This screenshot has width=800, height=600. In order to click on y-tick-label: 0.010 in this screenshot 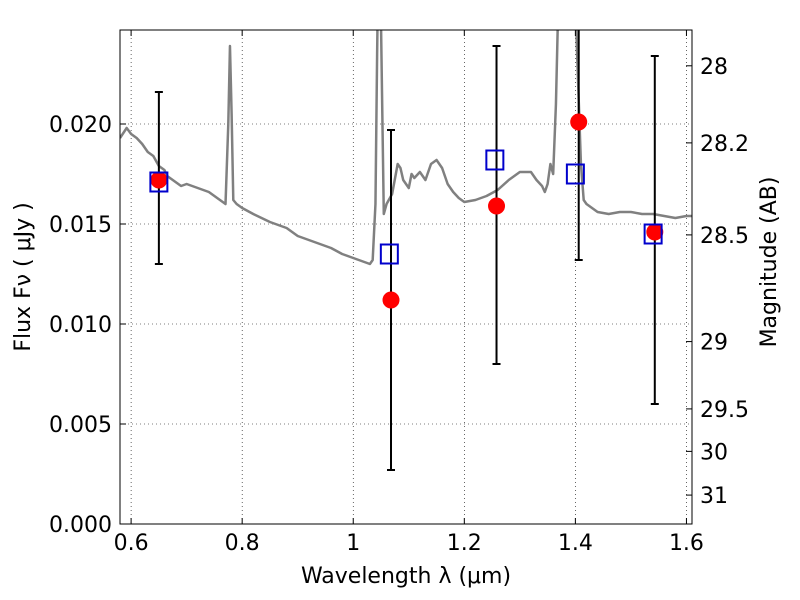, I will do `click(80, 325)`.